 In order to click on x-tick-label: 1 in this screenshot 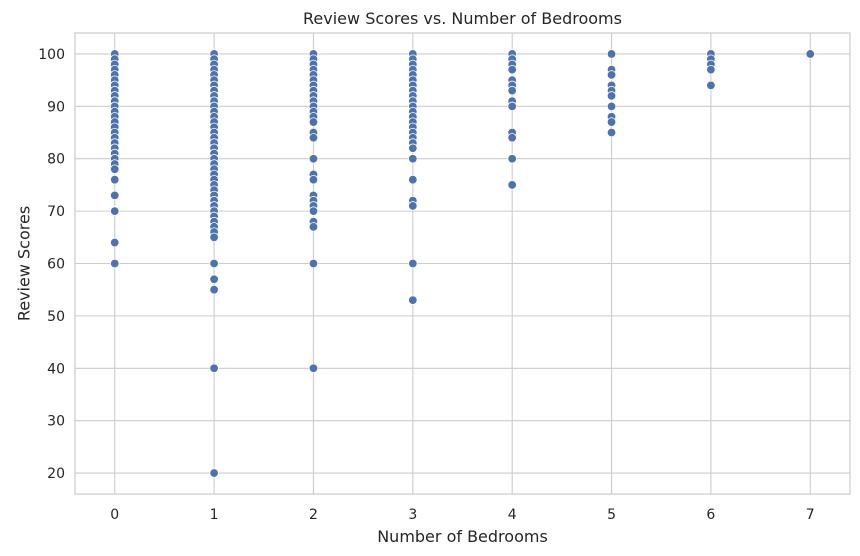, I will do `click(214, 515)`.